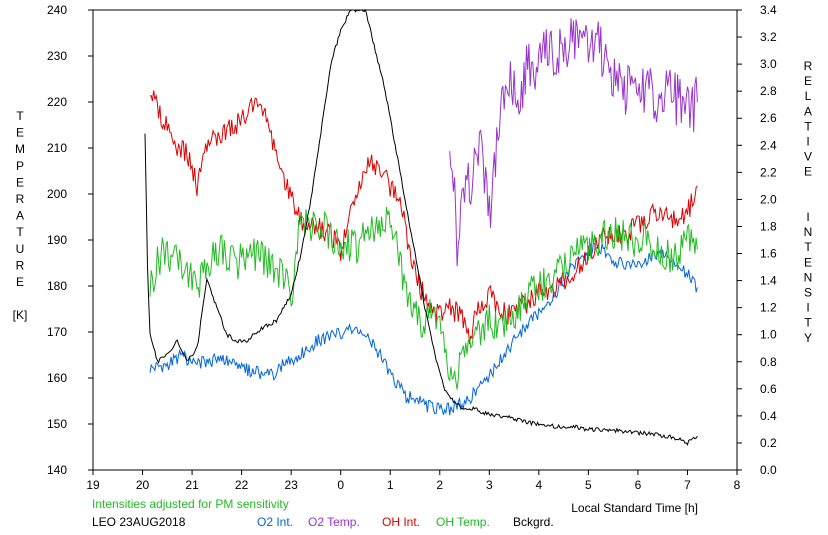  What do you see at coordinates (638, 485) in the screenshot?
I see `x-tick-label: 6` at bounding box center [638, 485].